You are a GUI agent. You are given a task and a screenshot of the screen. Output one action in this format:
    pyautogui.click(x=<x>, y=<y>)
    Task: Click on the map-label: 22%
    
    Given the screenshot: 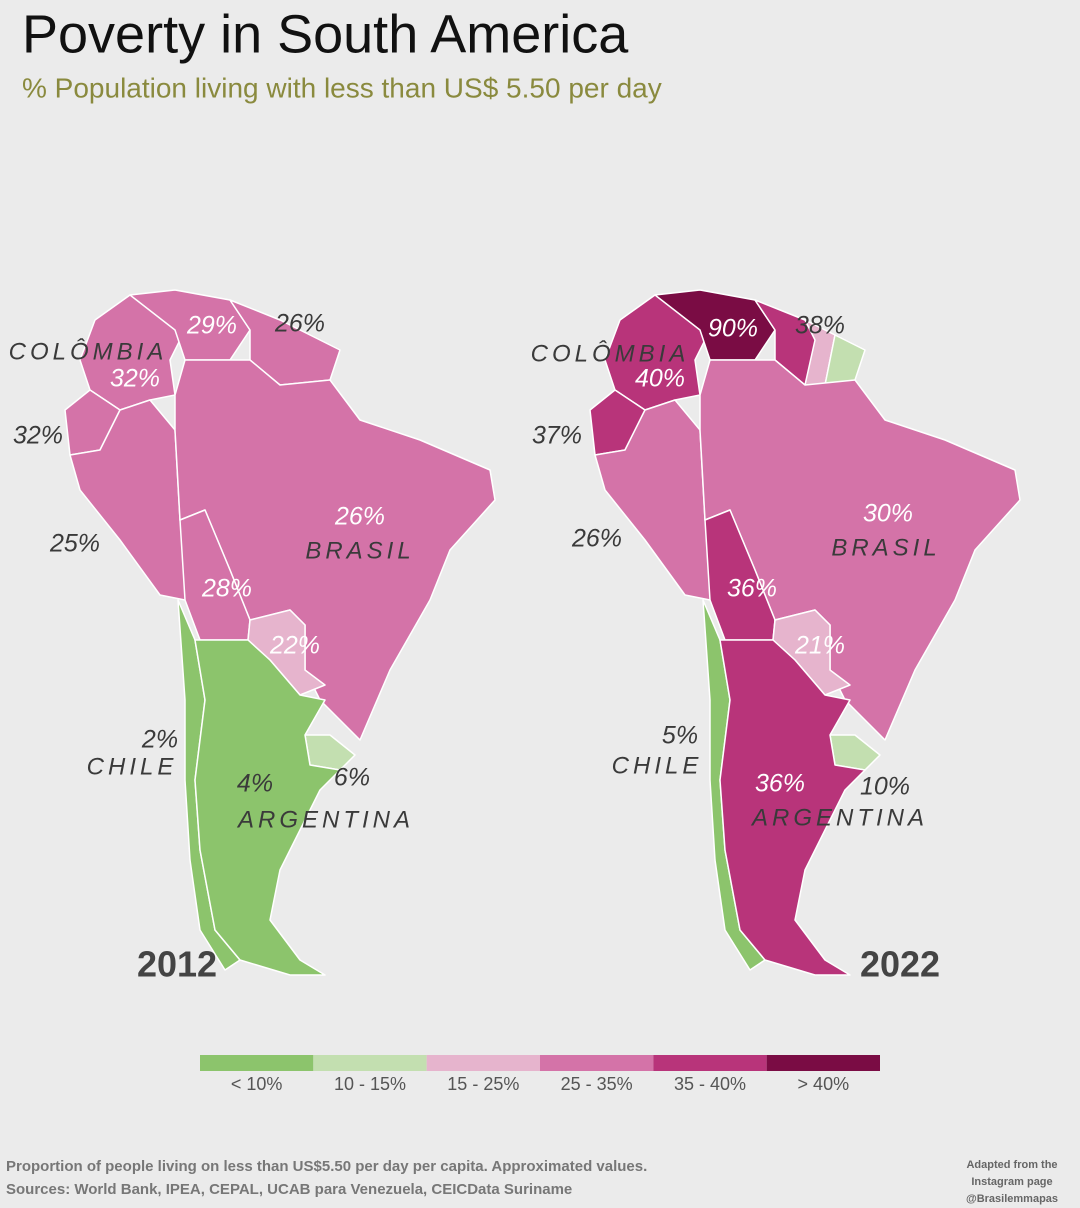 What is the action you would take?
    pyautogui.click(x=294, y=646)
    